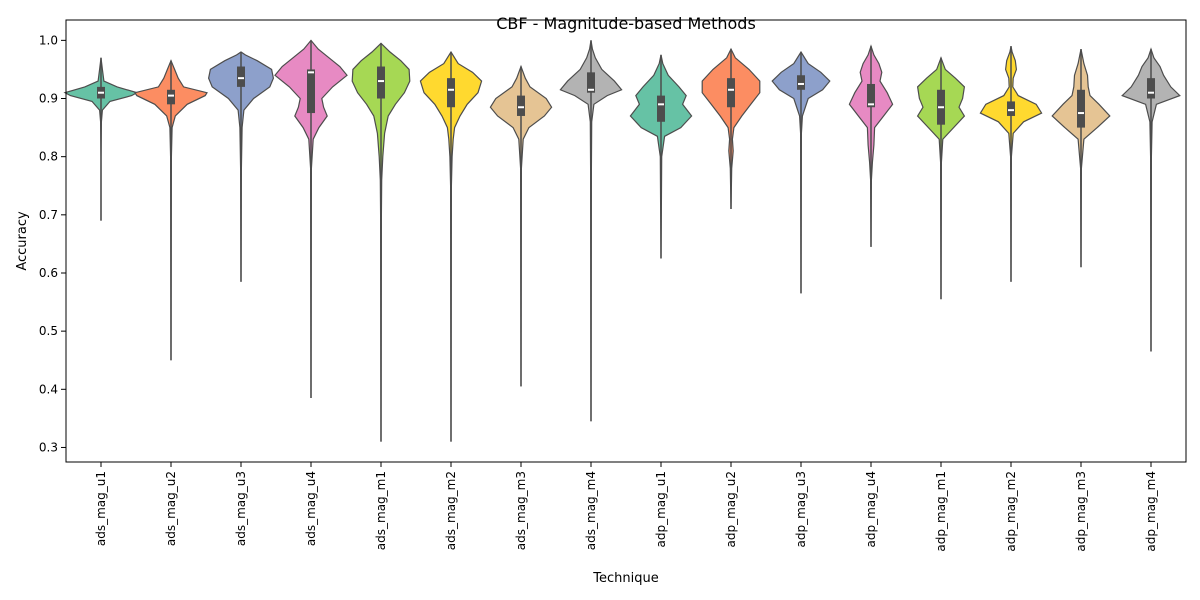 The height and width of the screenshot is (600, 1200). Describe the element at coordinates (731, 128) in the screenshot. I see `violin-adp_mag_u2` at that location.